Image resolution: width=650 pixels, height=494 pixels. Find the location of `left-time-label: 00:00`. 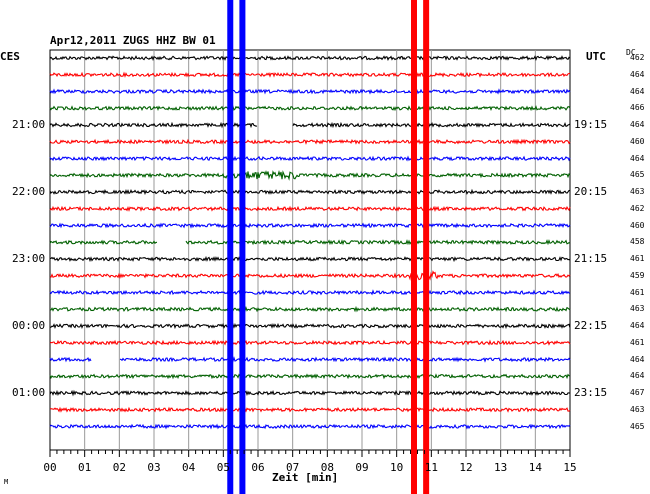

left-time-label: 00:00 is located at coordinates (29, 325).